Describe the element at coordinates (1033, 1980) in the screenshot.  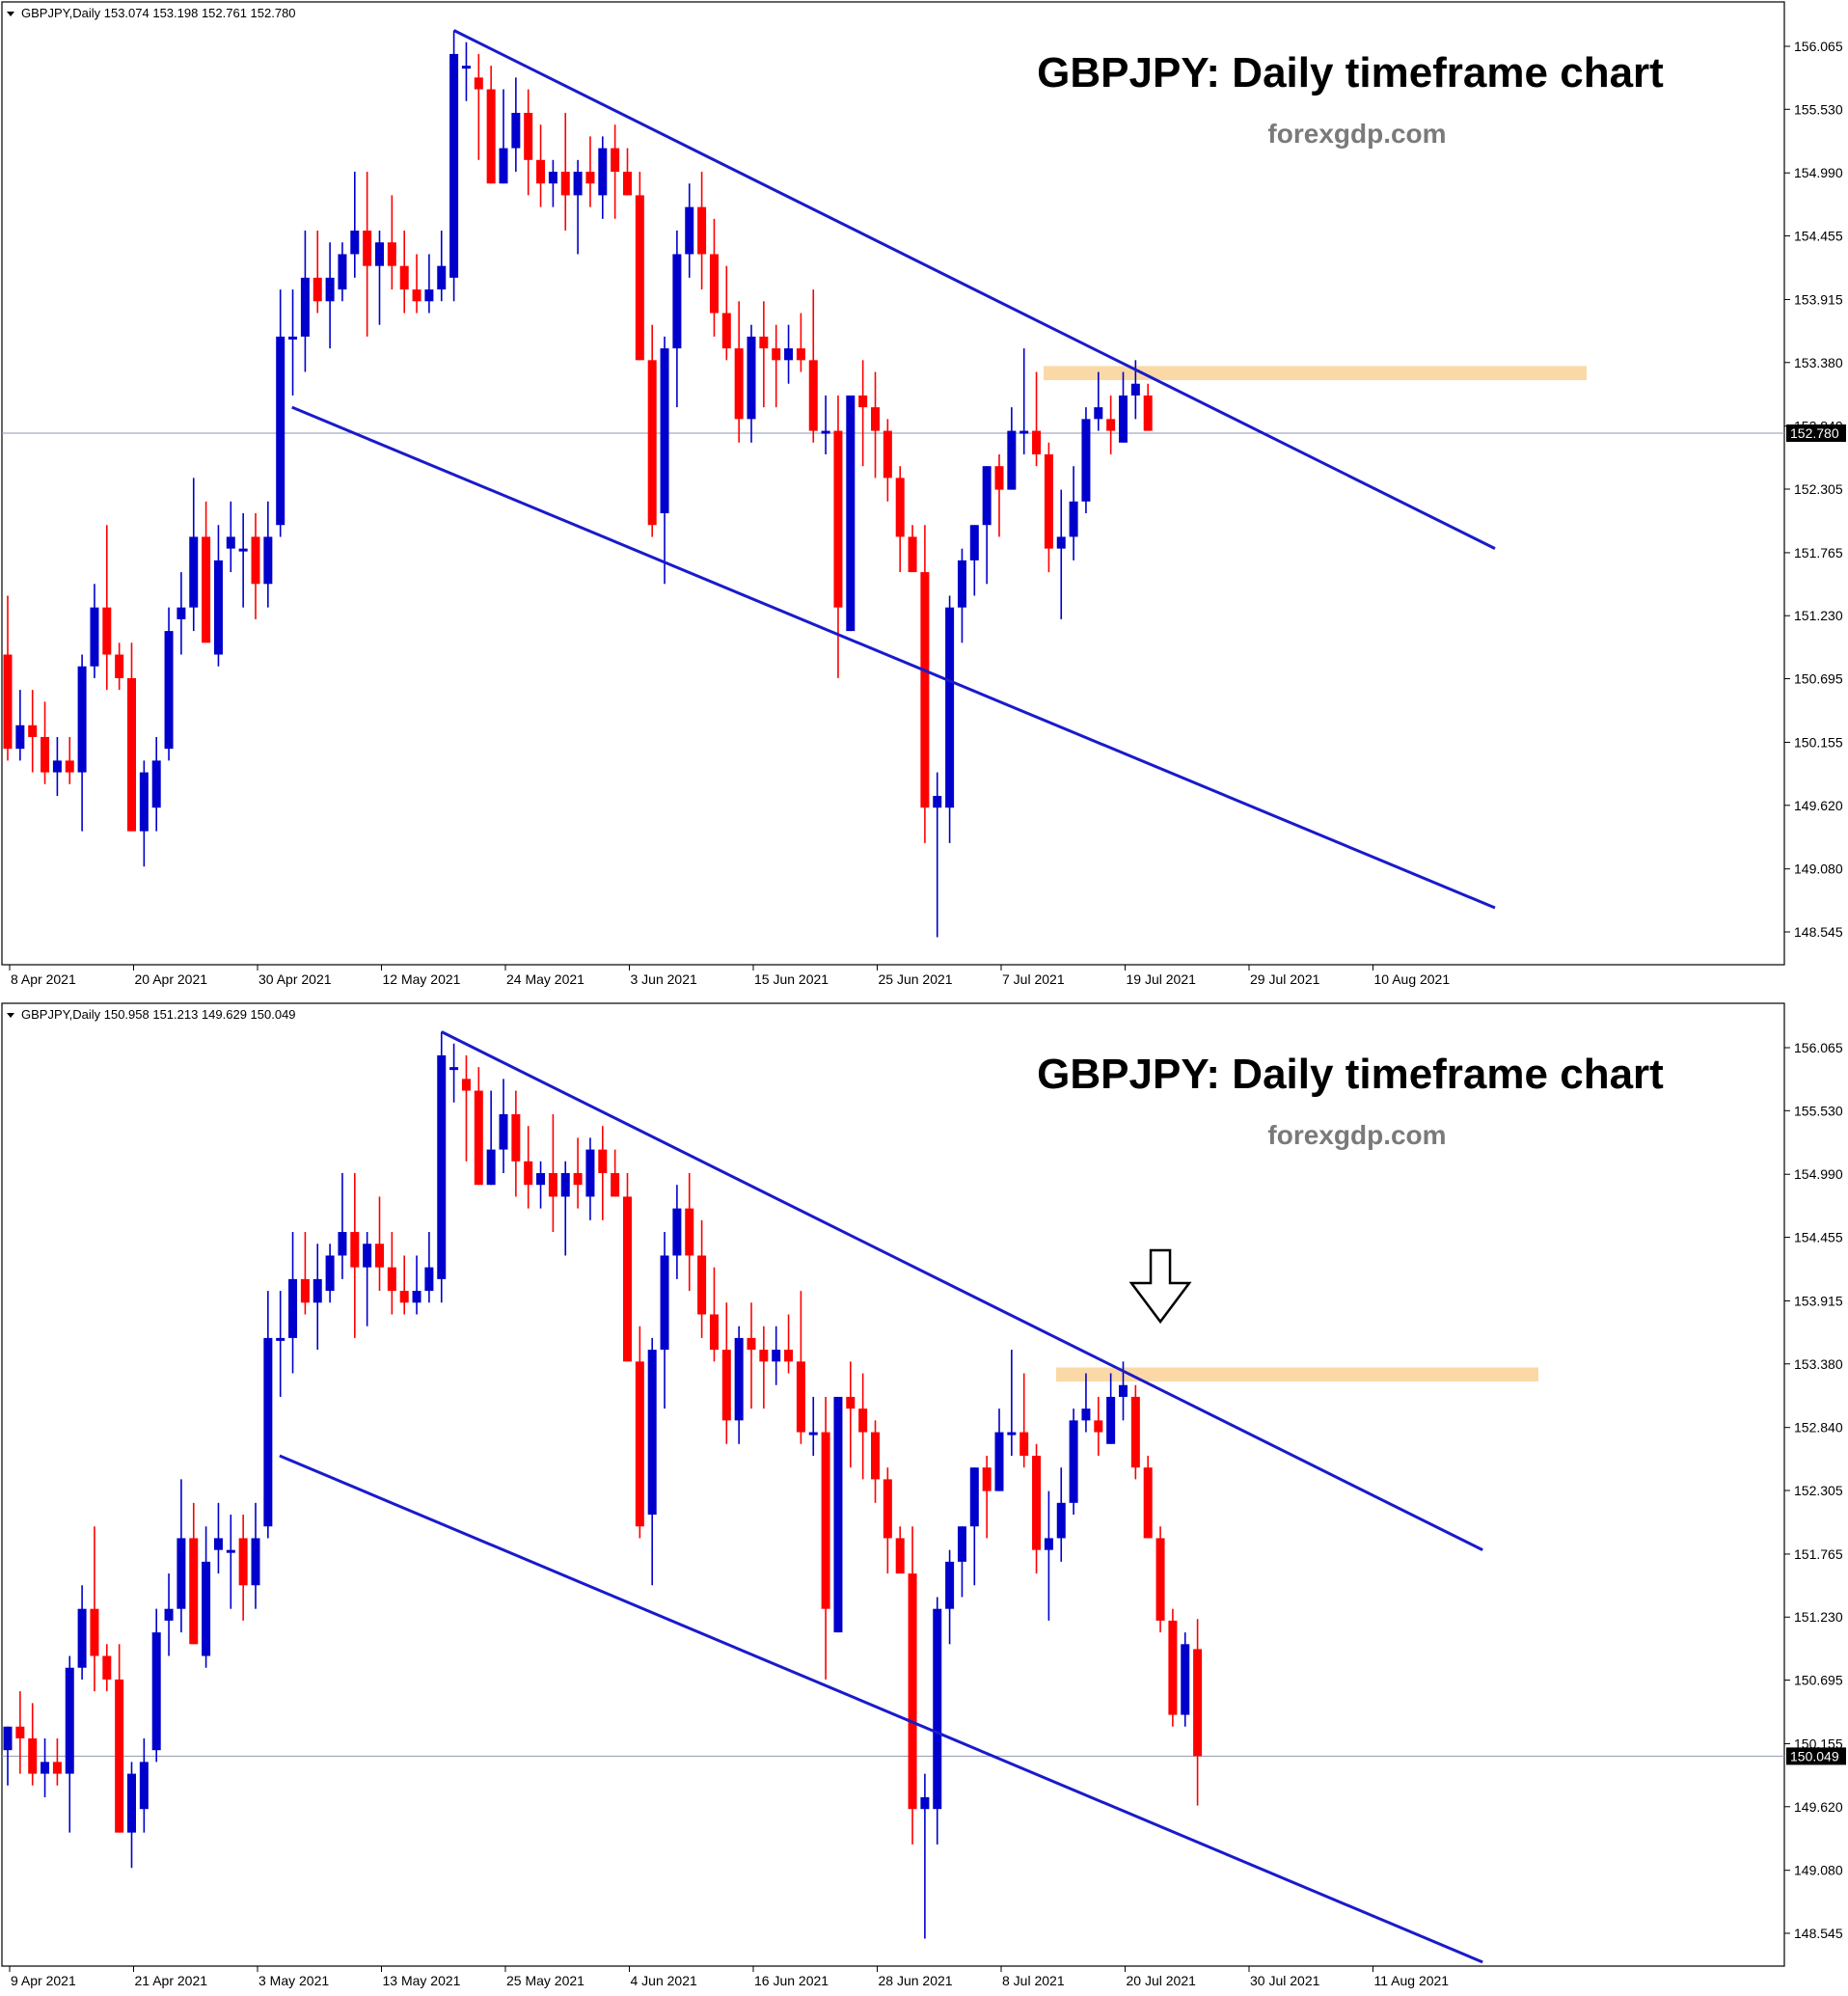
I see `date-tick-label: 8 Jul 2021` at that location.